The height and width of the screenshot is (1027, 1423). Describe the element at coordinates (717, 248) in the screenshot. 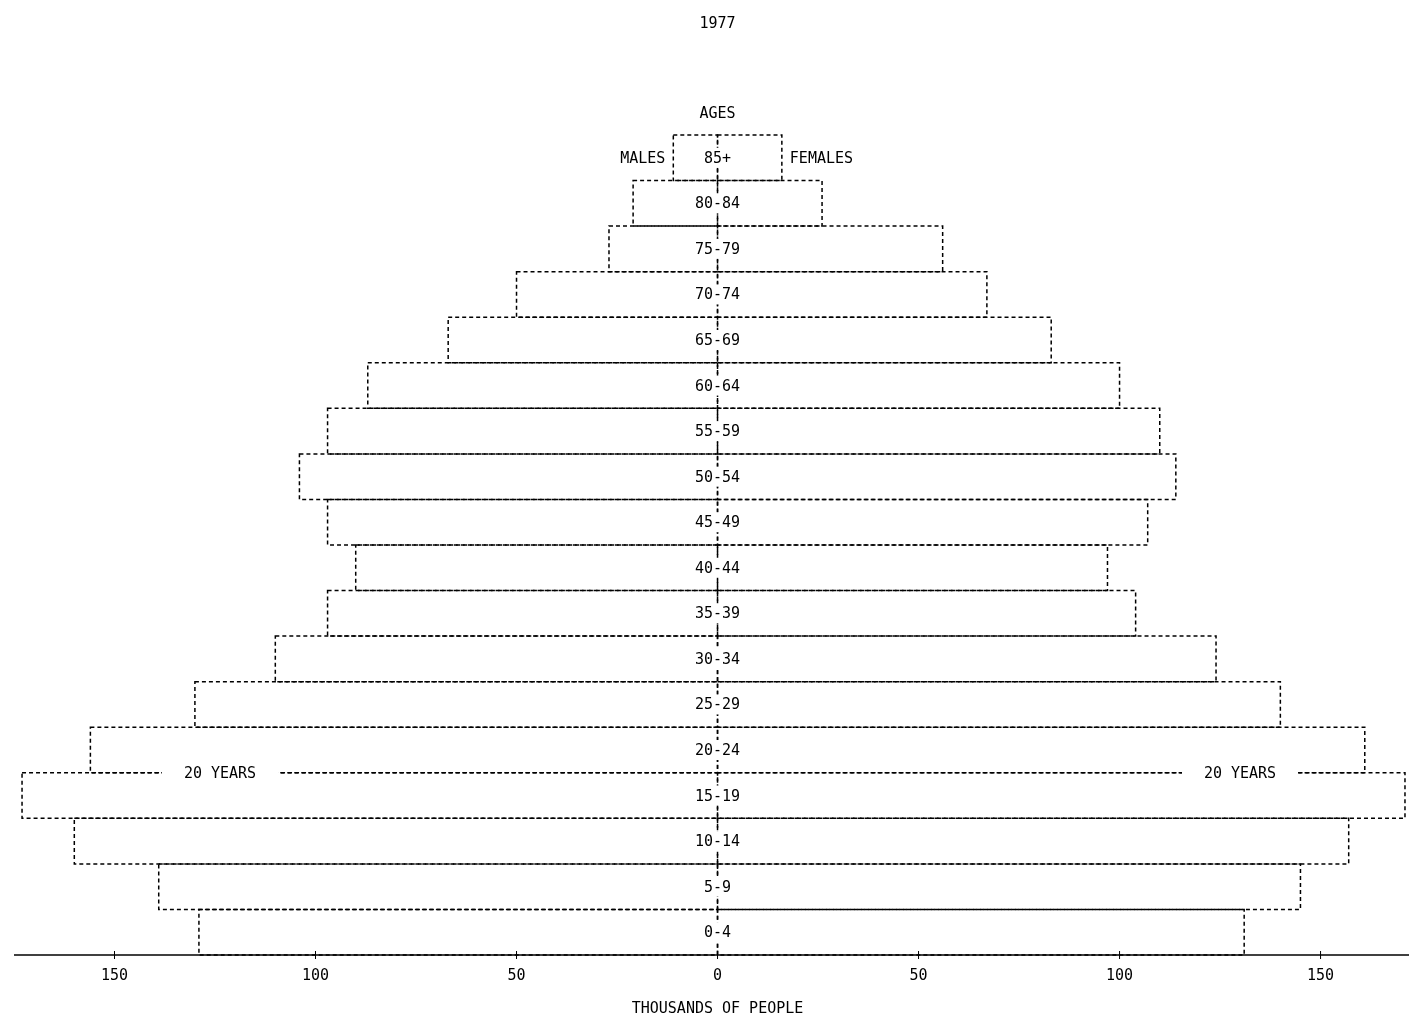

I see `y-tick-label: 75-79` at that location.